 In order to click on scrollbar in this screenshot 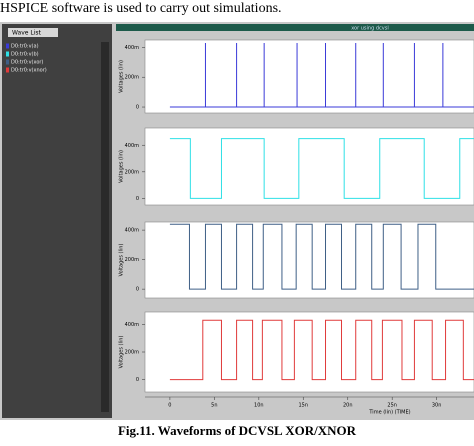, I will do `click(105, 227)`.